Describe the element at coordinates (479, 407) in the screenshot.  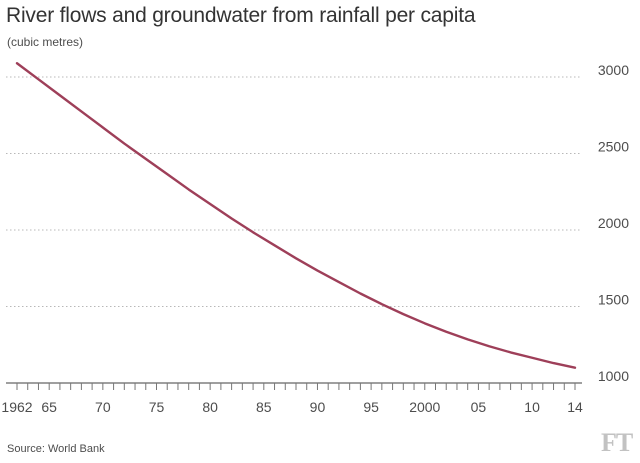
I see `x-tick-label: 05` at that location.